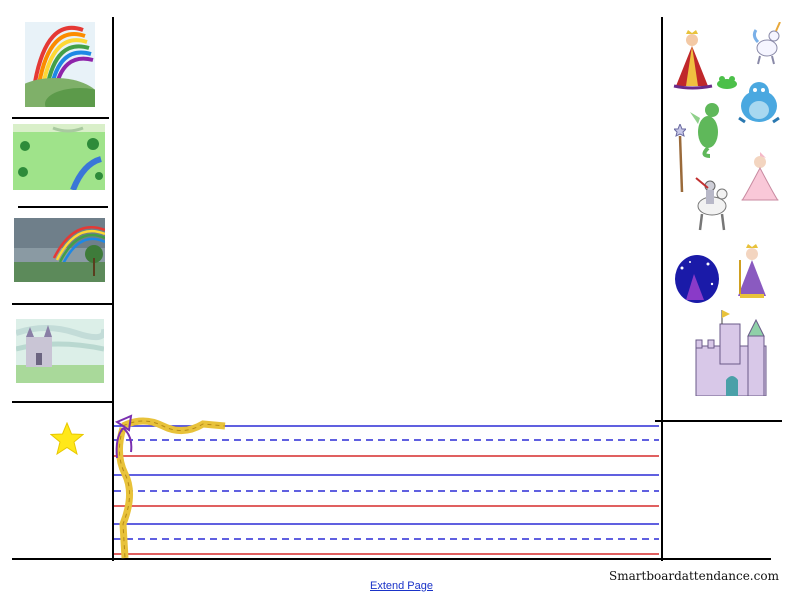  Describe the element at coordinates (697, 281) in the screenshot. I see `night-sky-clipart` at that location.